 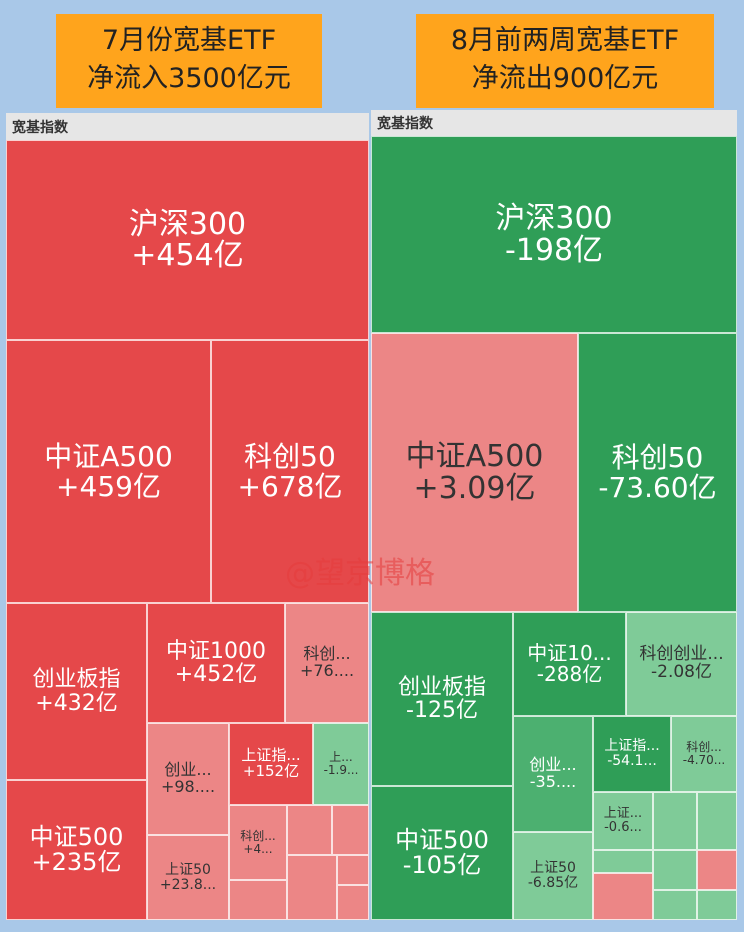 I want to click on header-box: 8月前两周宽基ETF 净流出900亿元, so click(x=565, y=61).